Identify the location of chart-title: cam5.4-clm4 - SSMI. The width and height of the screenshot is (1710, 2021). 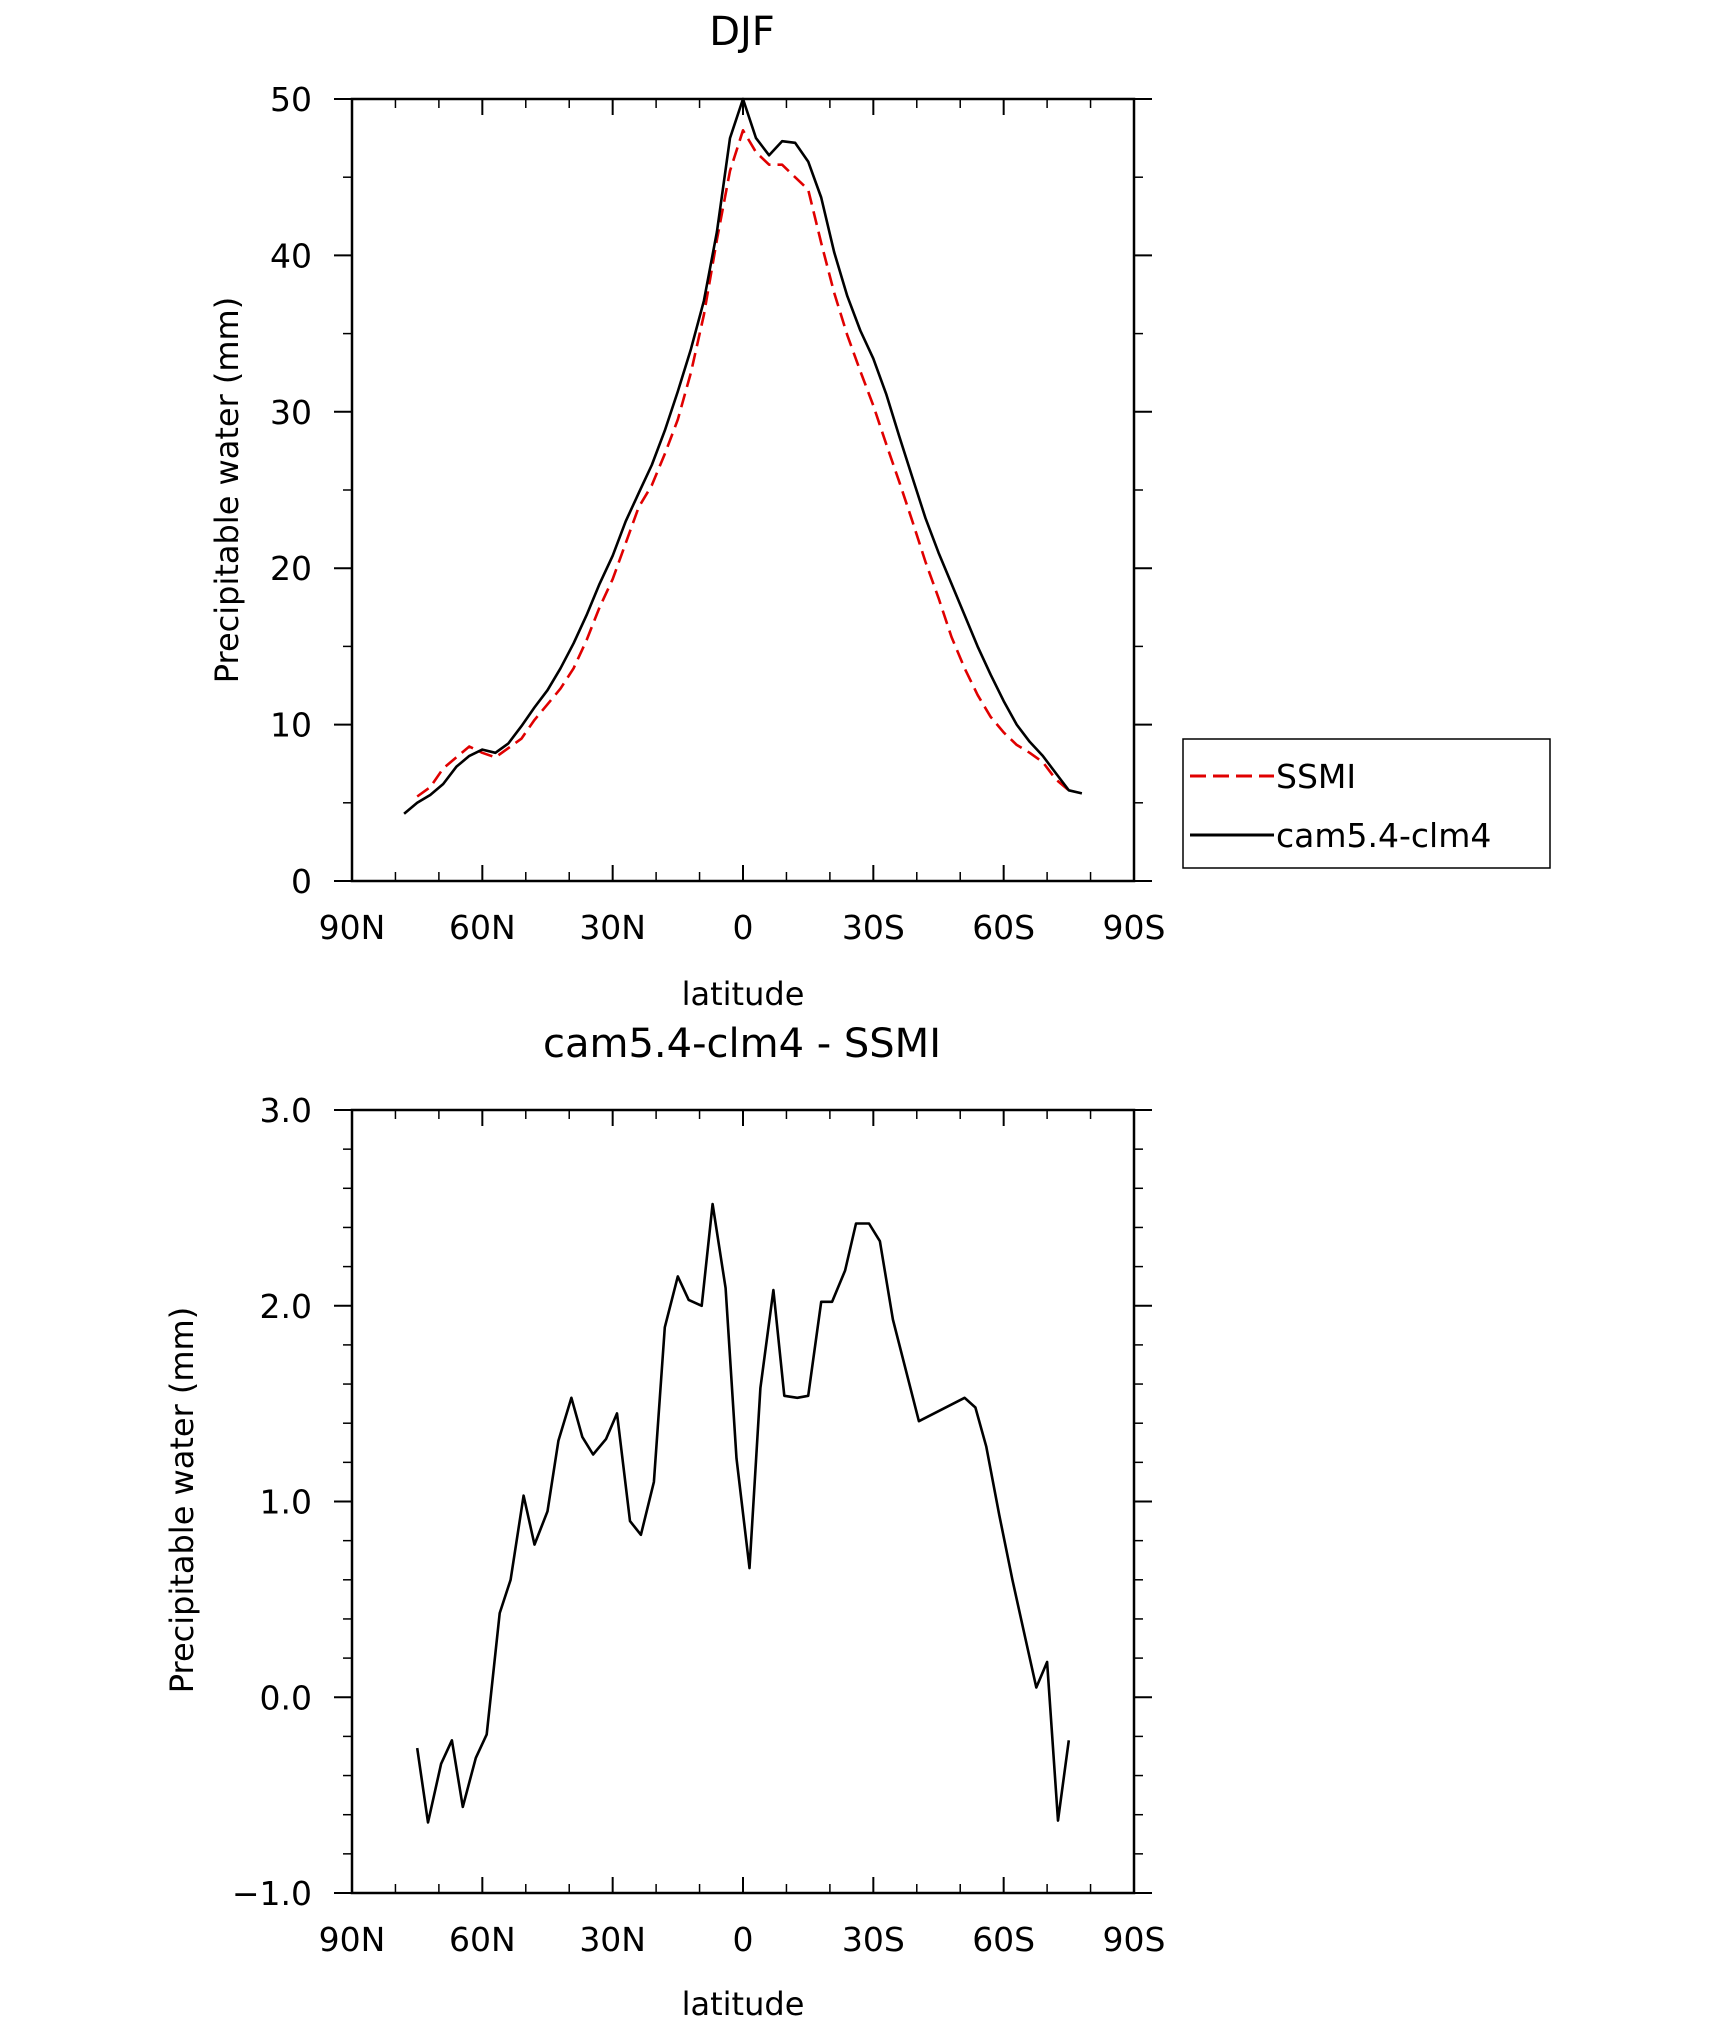
(742, 1044).